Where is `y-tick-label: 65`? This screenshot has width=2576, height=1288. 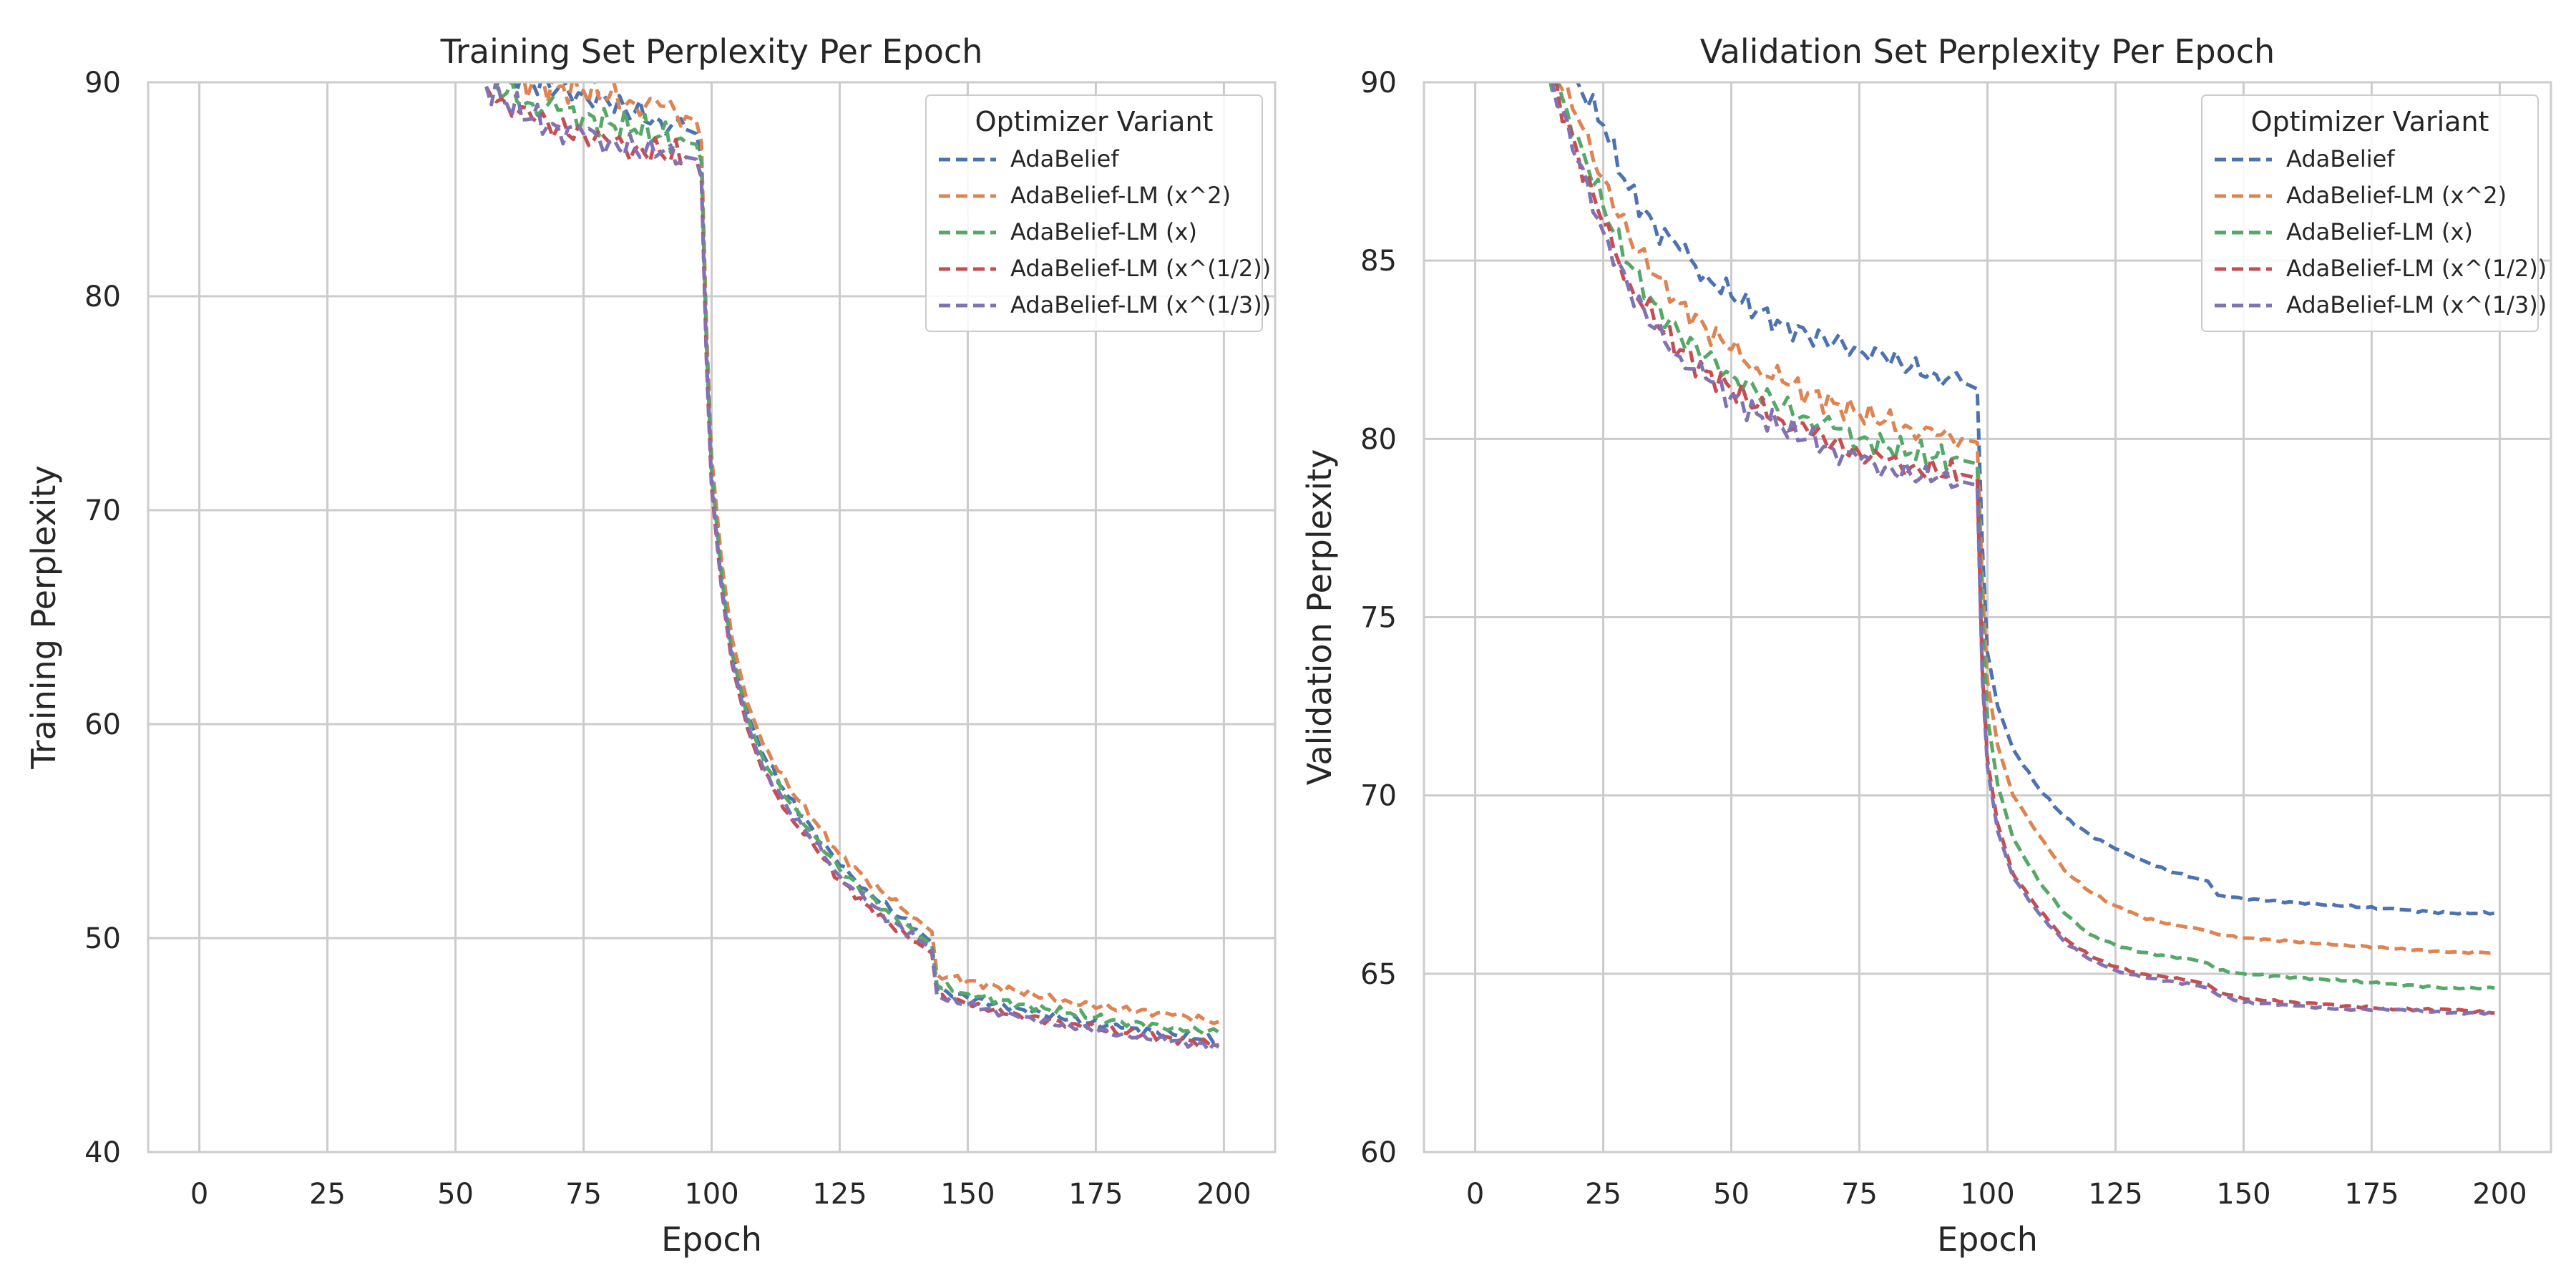
y-tick-label: 65 is located at coordinates (1378, 974).